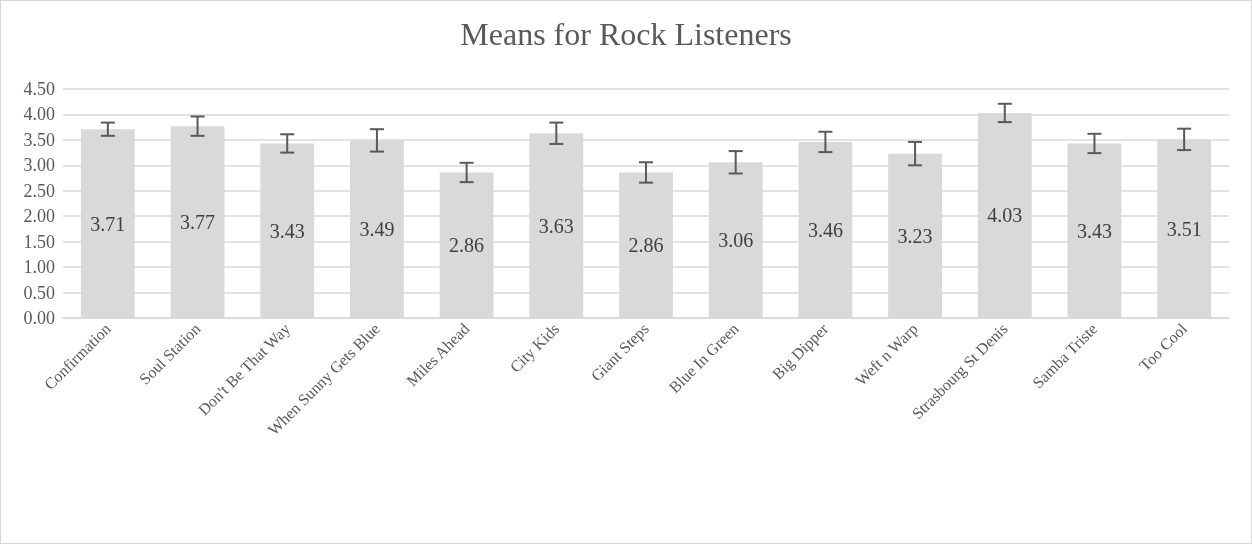 The height and width of the screenshot is (544, 1252). What do you see at coordinates (198, 222) in the screenshot?
I see `data-label: 3.77` at bounding box center [198, 222].